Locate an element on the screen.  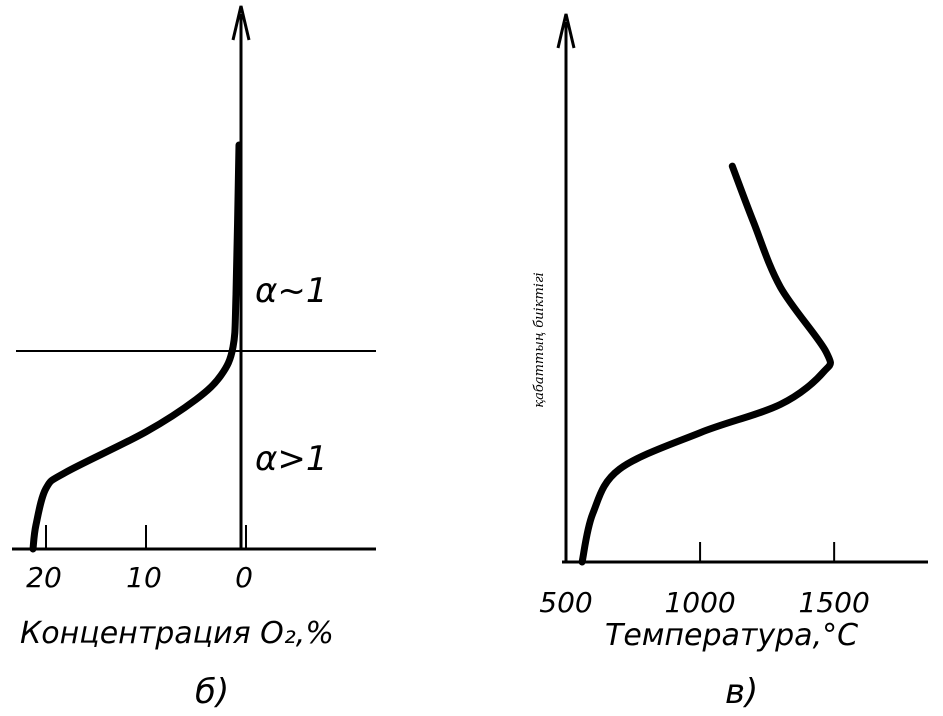
v-x-tick-label-1: 1000 is located at coordinates (699, 602).